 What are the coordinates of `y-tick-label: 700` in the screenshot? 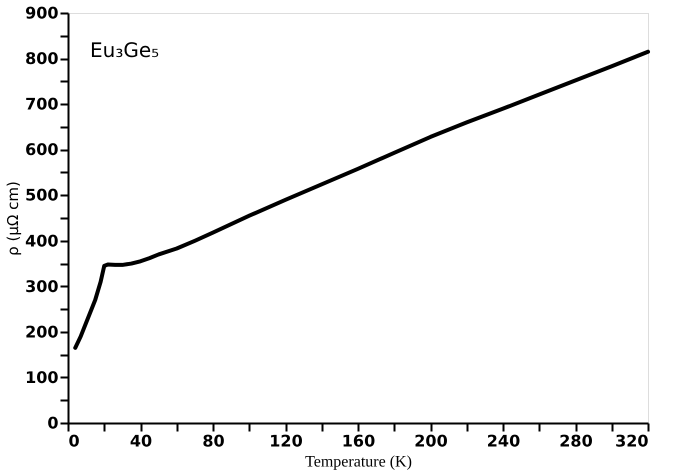 It's located at (41, 104).